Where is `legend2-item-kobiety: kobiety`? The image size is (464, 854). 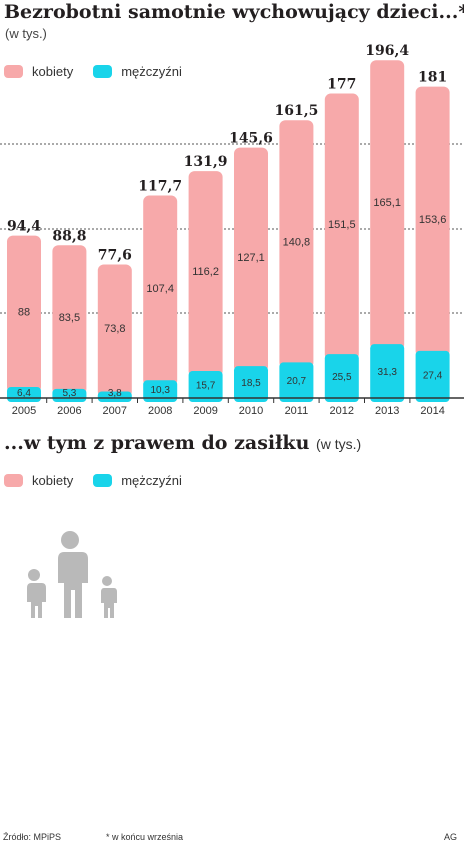 legend2-item-kobiety: kobiety is located at coordinates (38, 480).